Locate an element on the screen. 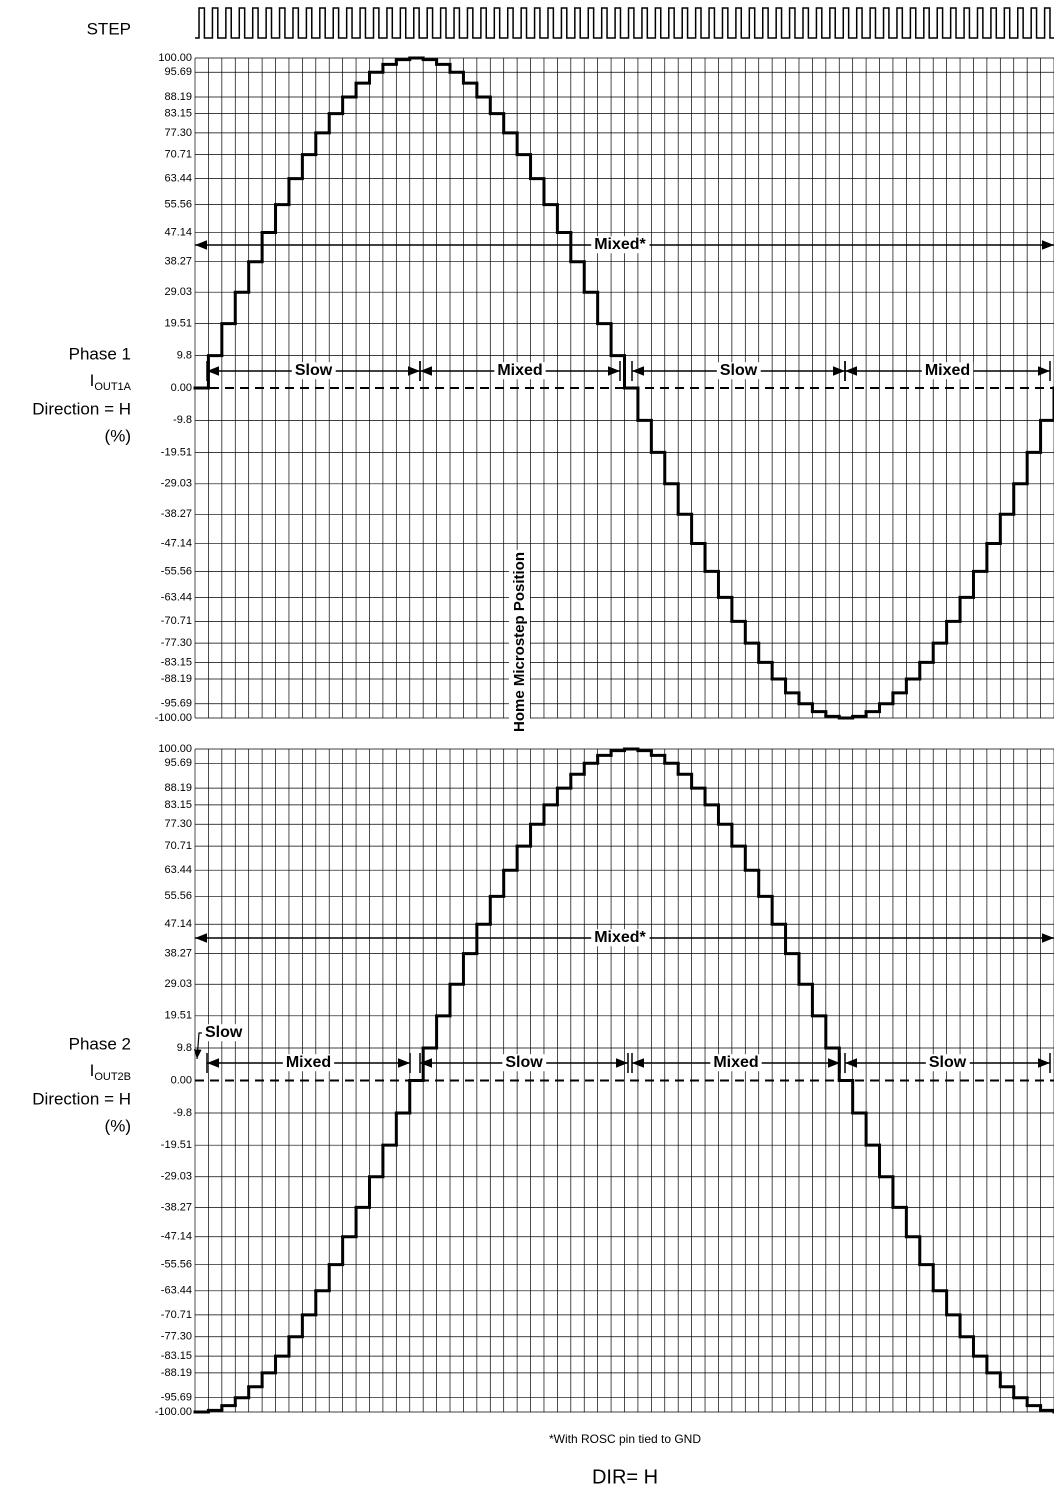  y-label-subscript: OUT2B is located at coordinates (112, 1077).